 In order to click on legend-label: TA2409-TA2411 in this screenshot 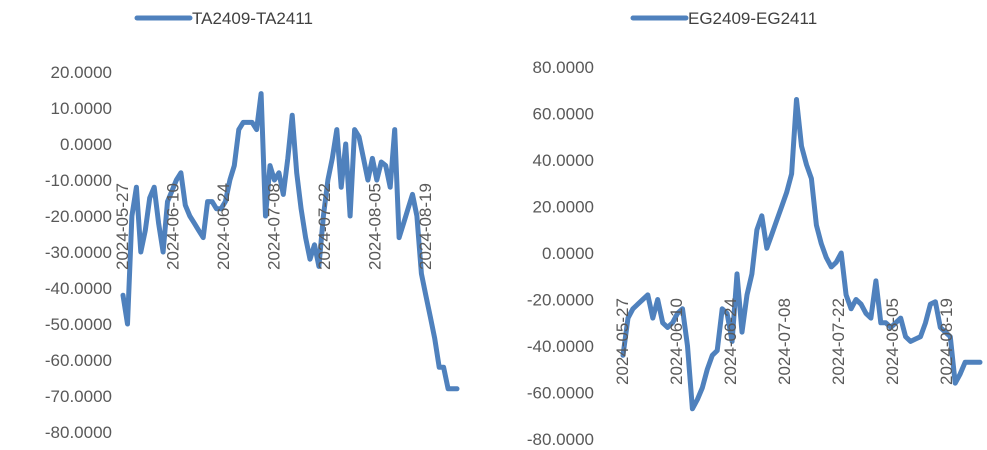, I will do `click(252, 18)`.